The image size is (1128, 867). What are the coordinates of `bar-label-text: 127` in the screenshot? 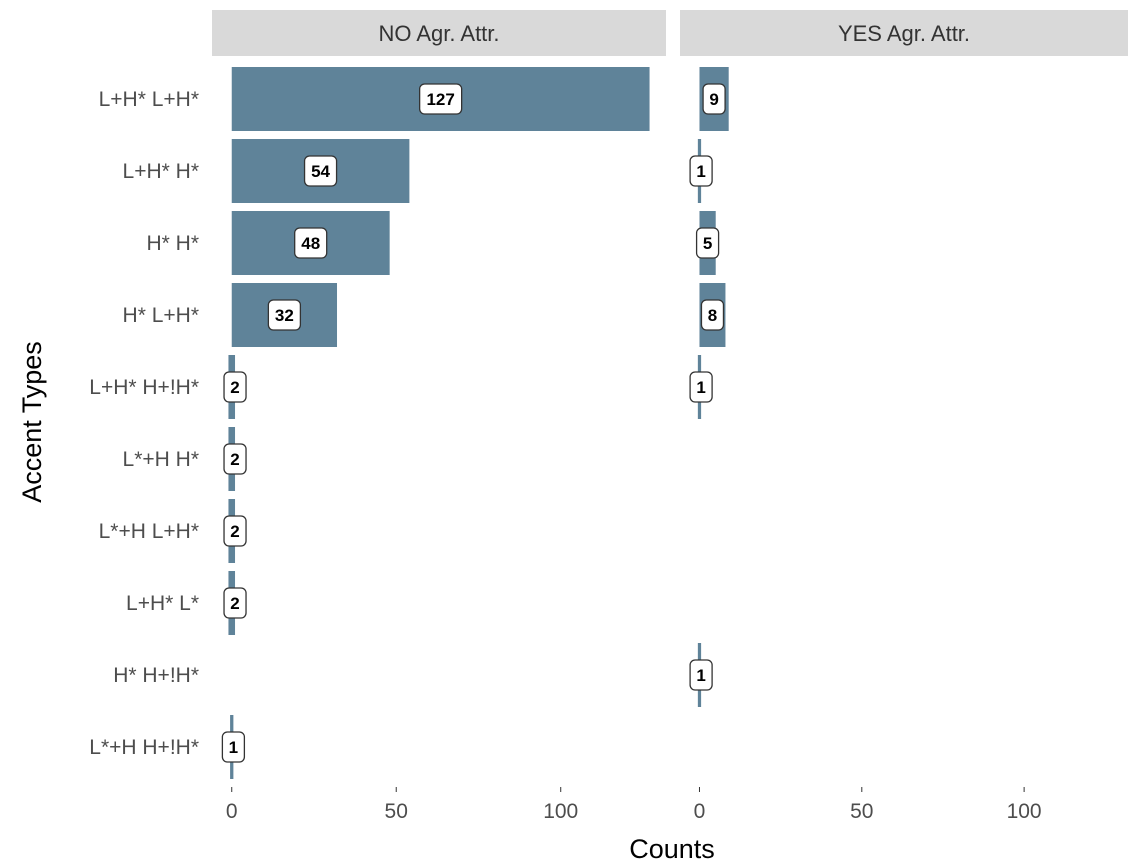 It's located at (440, 99).